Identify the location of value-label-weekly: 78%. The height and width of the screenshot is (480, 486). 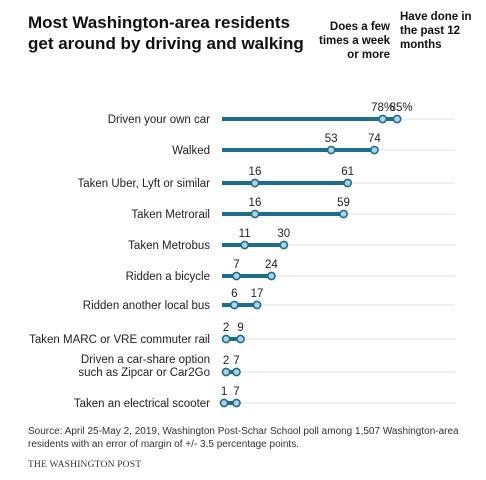
(382, 108).